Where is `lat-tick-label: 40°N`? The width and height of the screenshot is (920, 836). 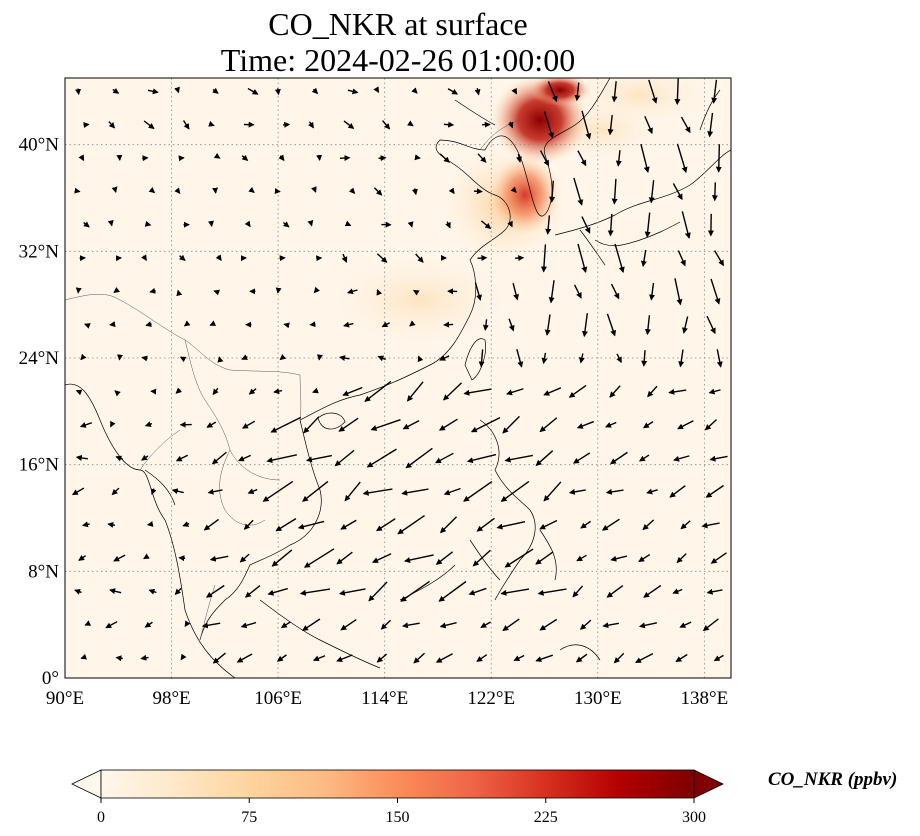
lat-tick-label: 40°N is located at coordinates (39, 145).